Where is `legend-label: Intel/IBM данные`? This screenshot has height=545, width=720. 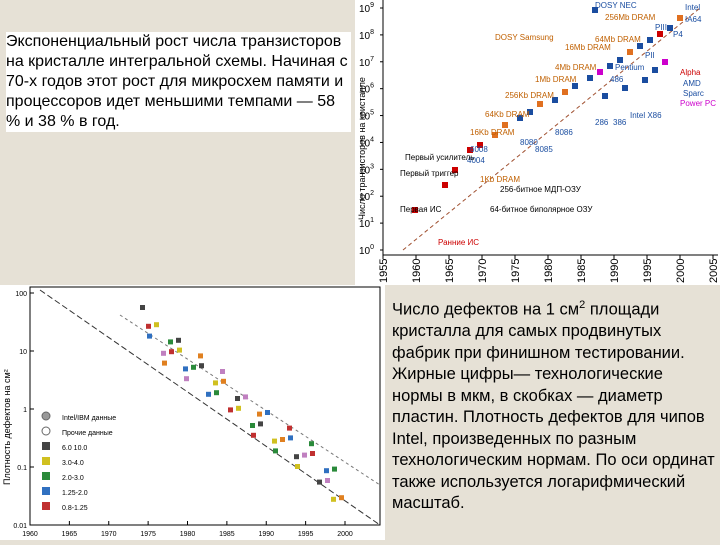 legend-label: Intel/IBM данные is located at coordinates (89, 418).